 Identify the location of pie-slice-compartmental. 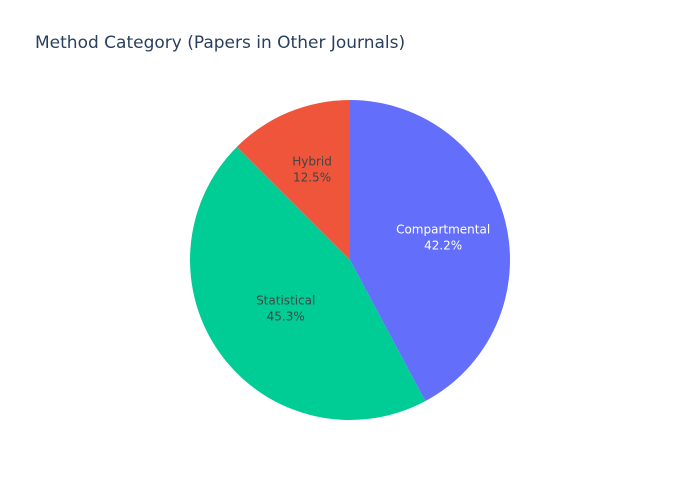
(430, 251).